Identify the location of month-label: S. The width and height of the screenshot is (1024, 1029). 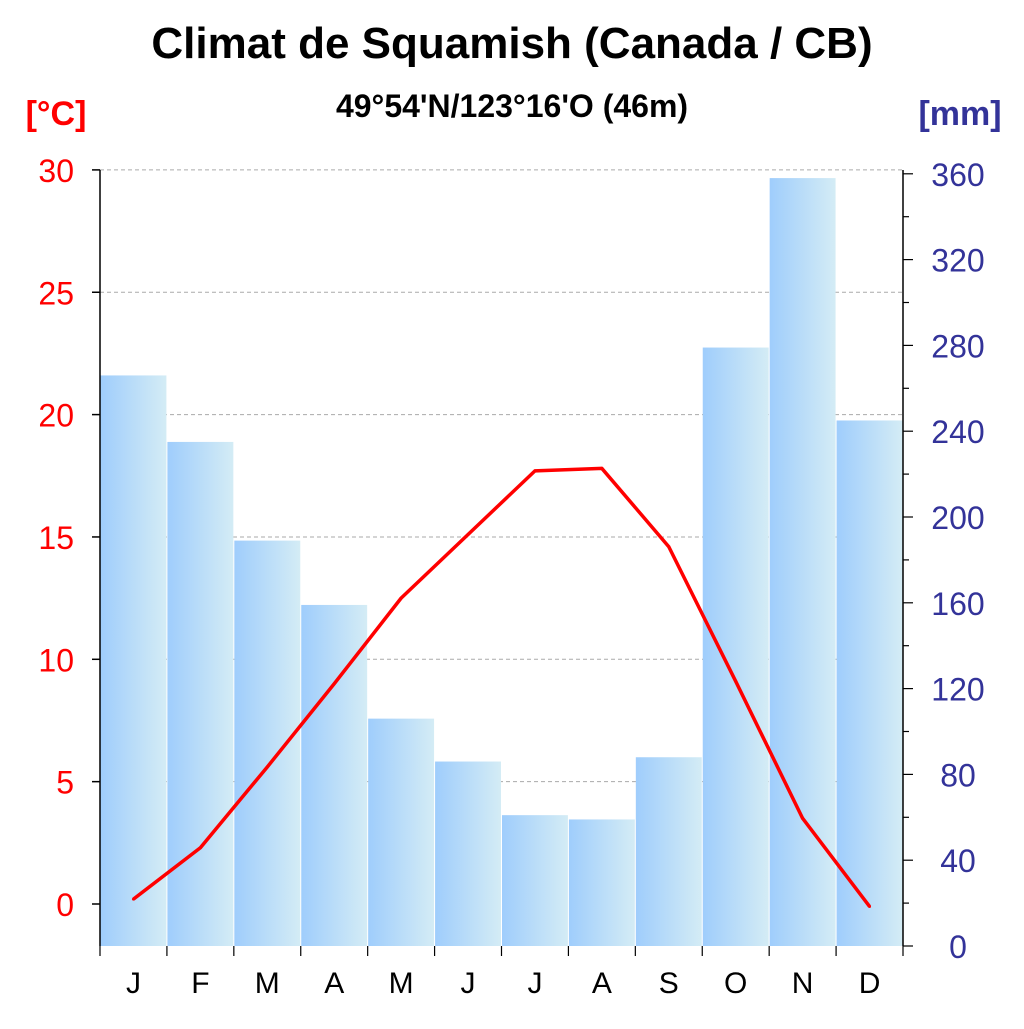
(669, 983).